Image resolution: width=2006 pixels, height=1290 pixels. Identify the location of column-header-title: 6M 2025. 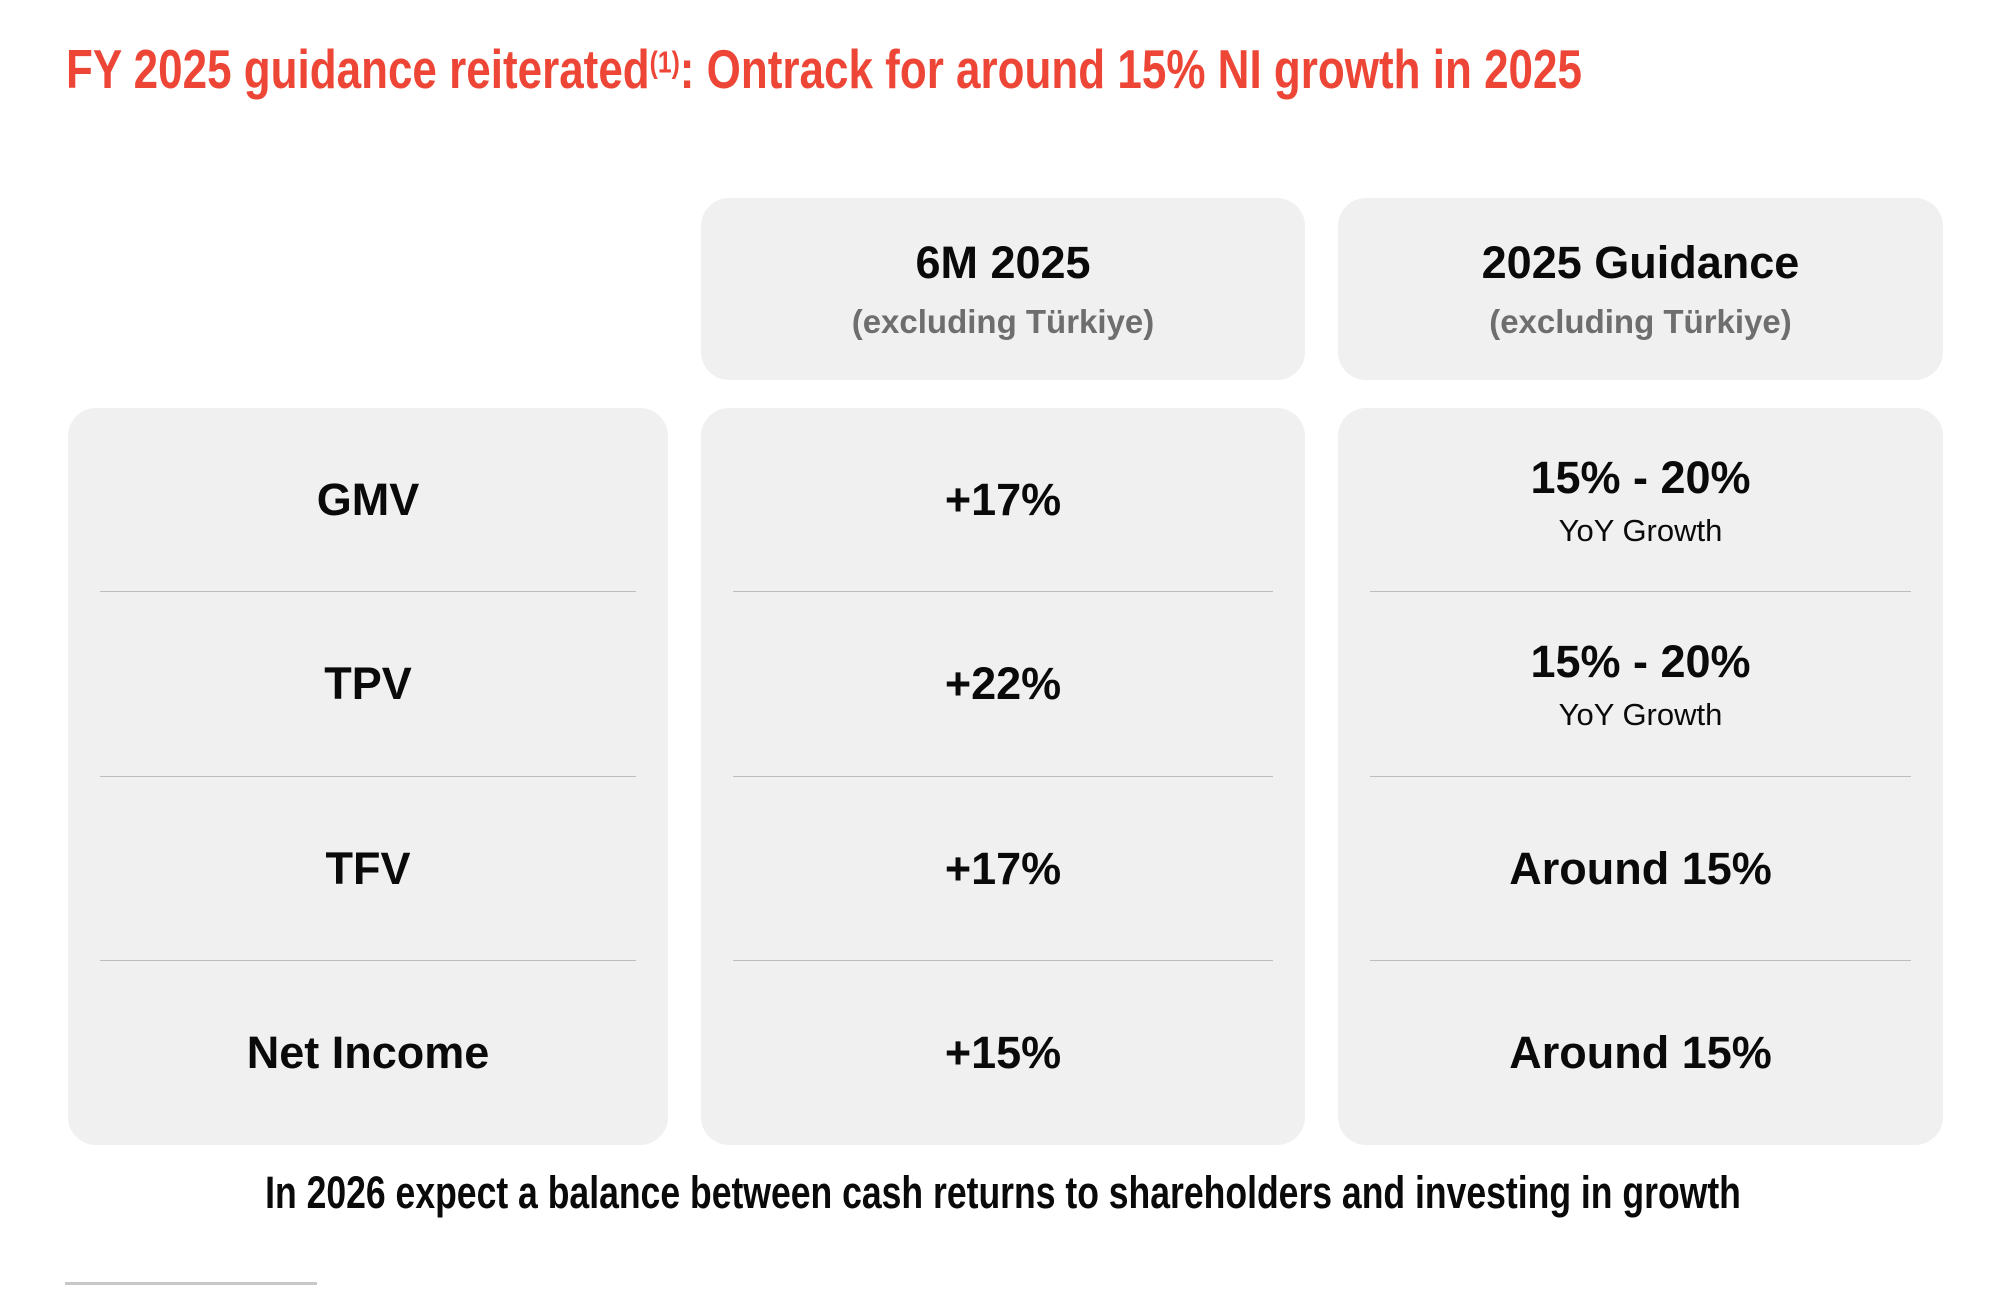
(1003, 262).